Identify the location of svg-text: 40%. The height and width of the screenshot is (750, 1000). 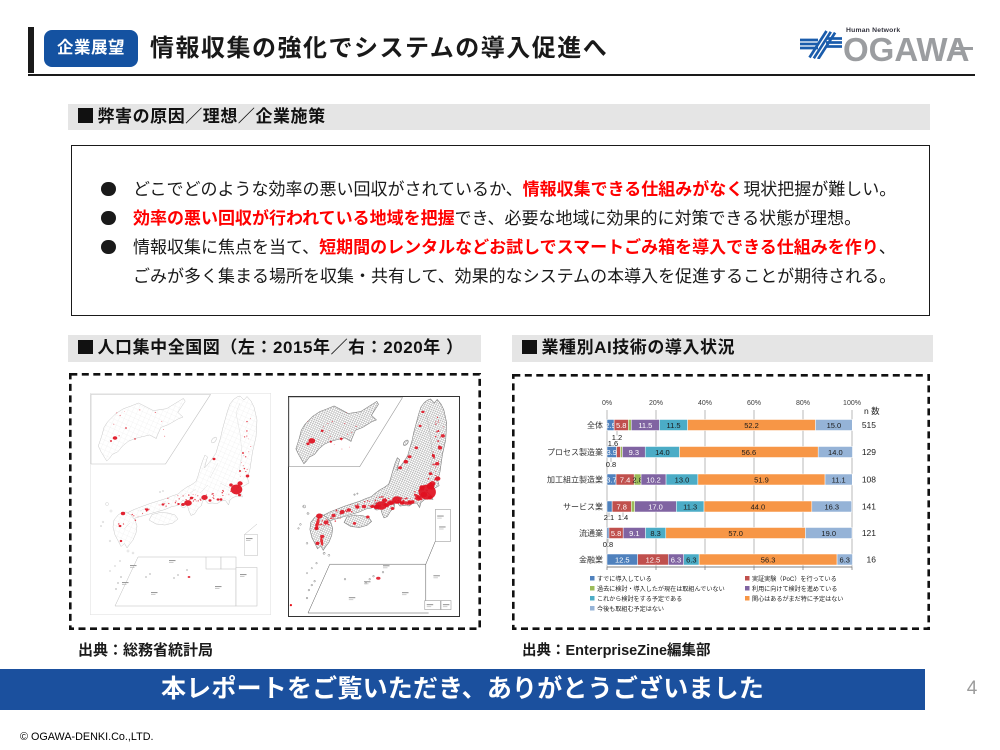
(705, 403).